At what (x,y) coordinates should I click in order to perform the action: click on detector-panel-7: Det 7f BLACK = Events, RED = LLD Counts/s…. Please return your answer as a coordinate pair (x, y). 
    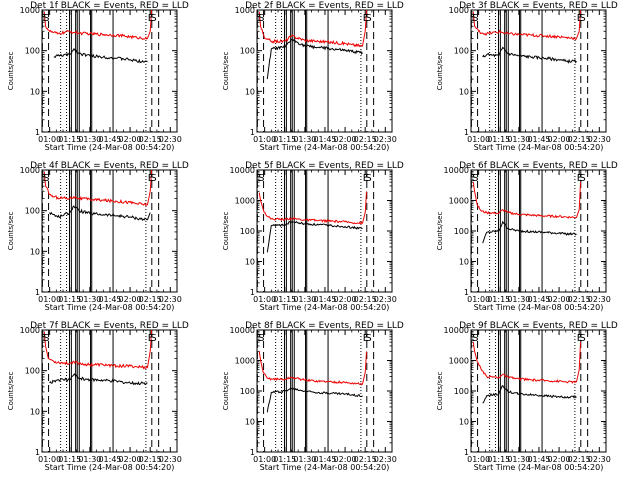
    Looking at the image, I should click on (98, 396).